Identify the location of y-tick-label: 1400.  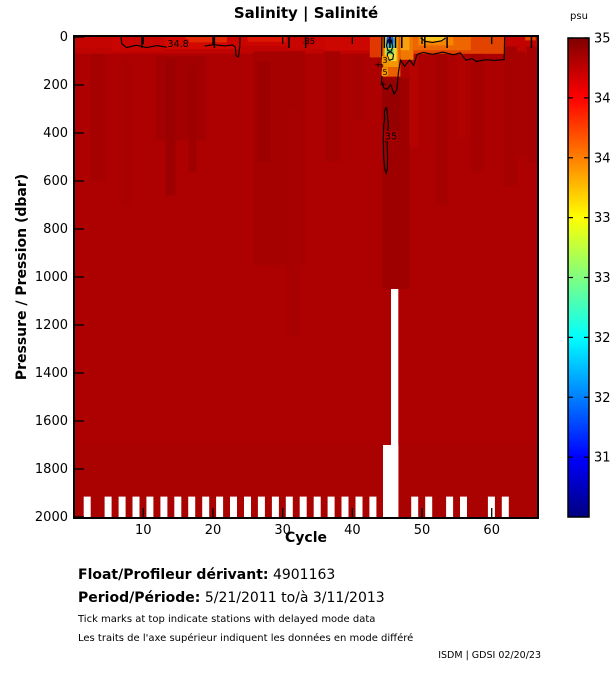
(51, 373).